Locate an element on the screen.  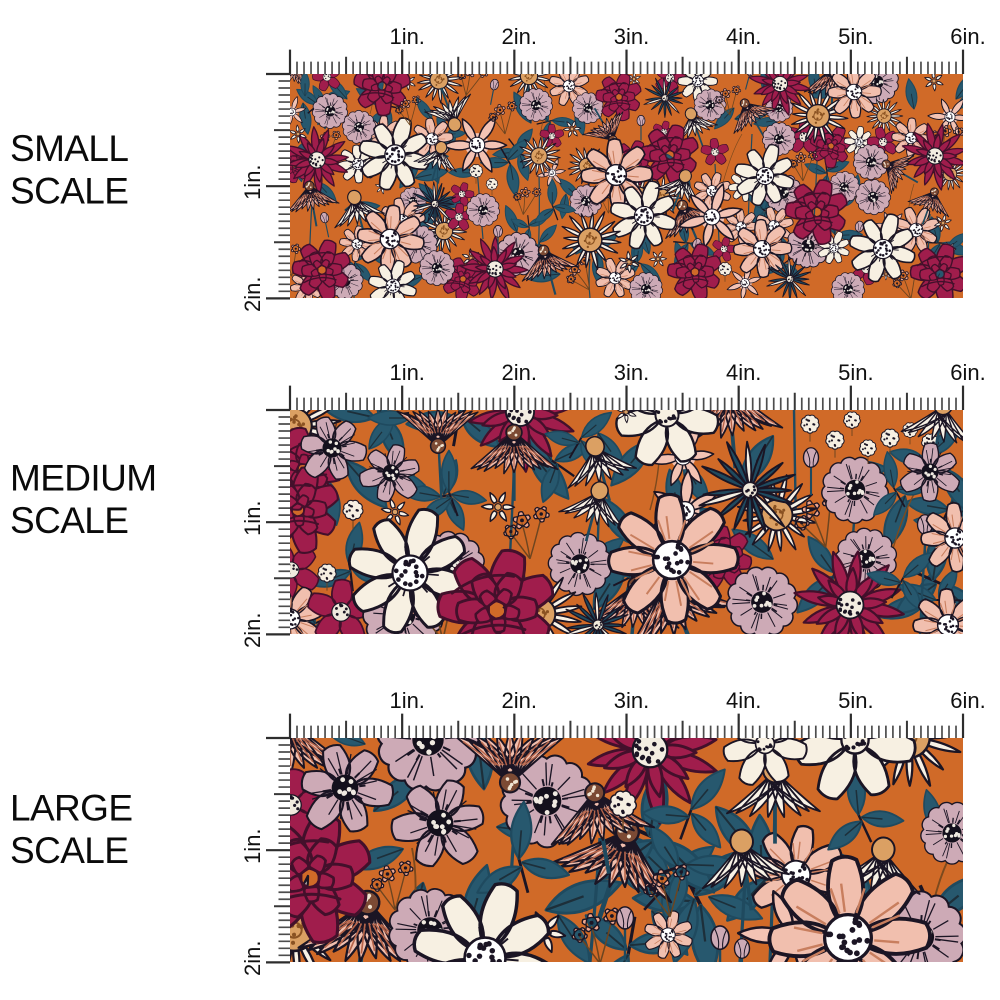
svg-text: LARGE is located at coordinates (71, 808).